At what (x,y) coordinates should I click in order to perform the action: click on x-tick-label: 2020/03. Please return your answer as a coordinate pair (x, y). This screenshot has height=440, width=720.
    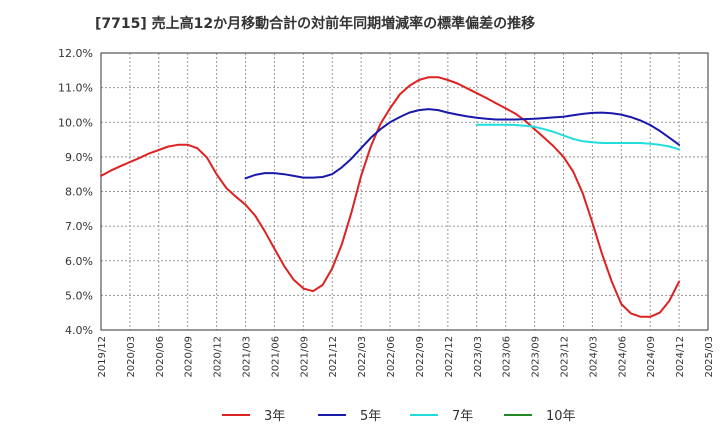
    Looking at the image, I should click on (131, 357).